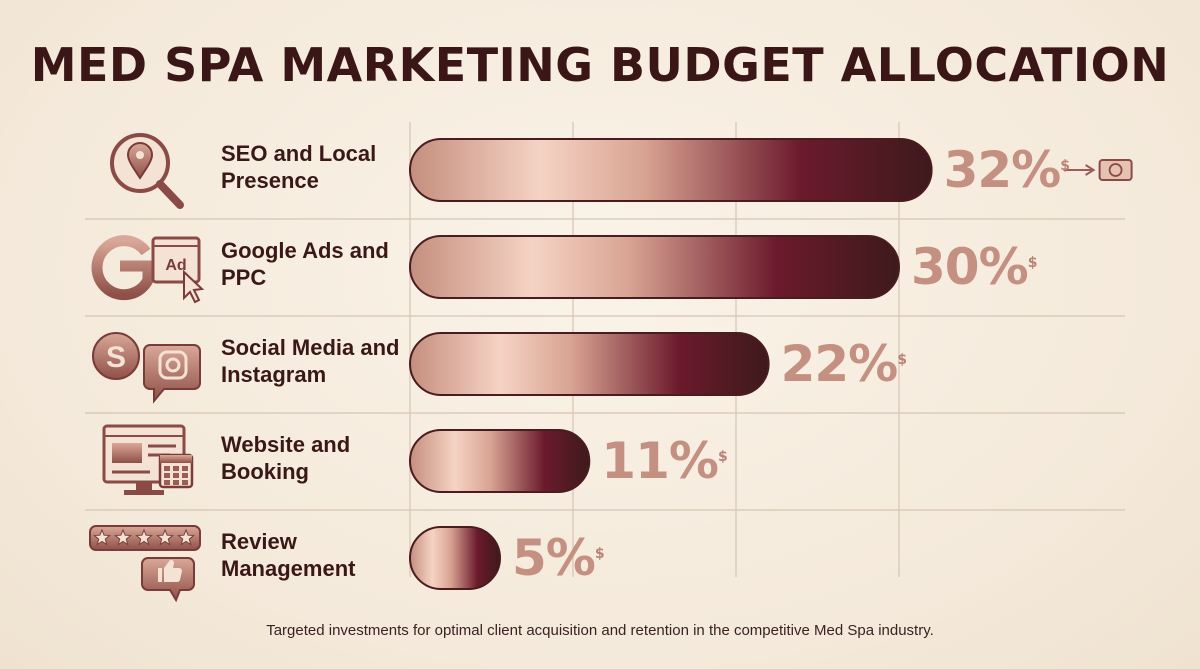 The width and height of the screenshot is (1200, 669). Describe the element at coordinates (310, 361) in the screenshot. I see `category-label: Social Media and Instagram` at that location.